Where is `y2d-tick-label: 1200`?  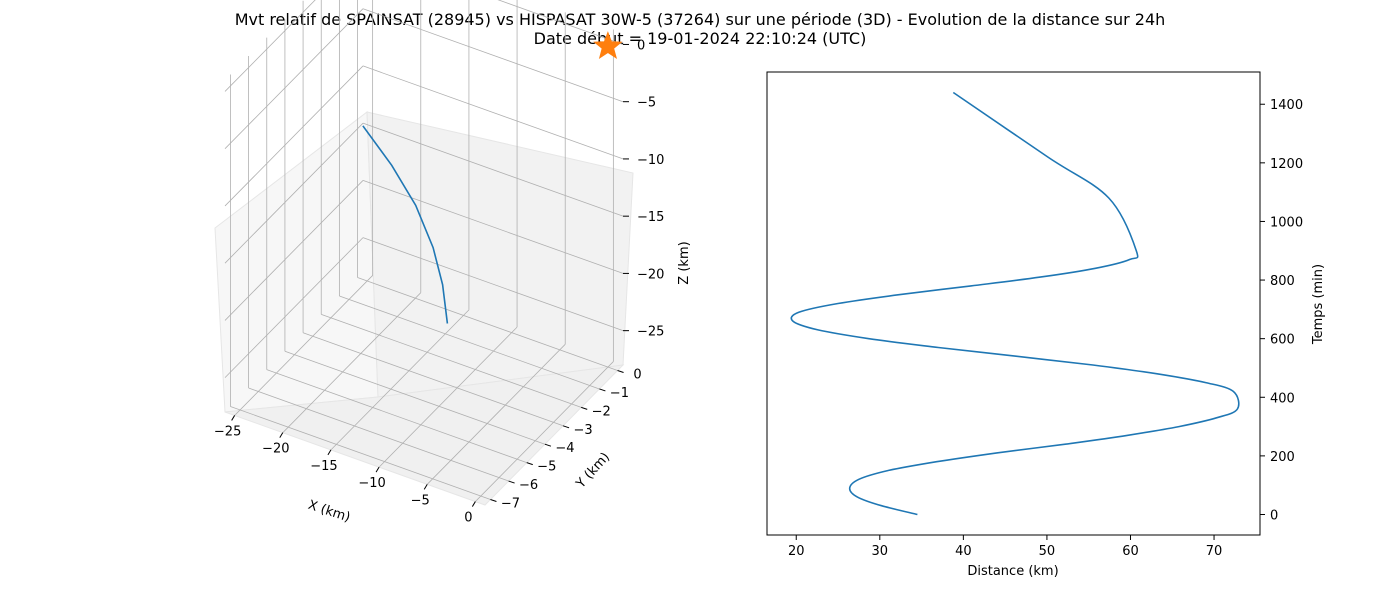
y2d-tick-label: 1200 is located at coordinates (1286, 164).